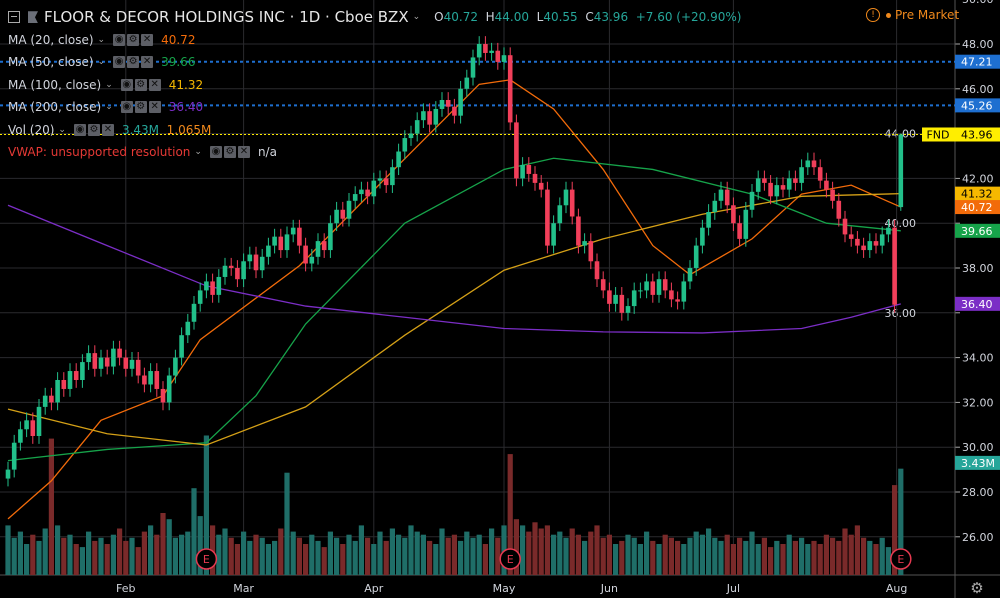 This screenshot has width=1000, height=598. What do you see at coordinates (374, 62) in the screenshot?
I see `indicator-row: MA (50, close) ⌄ ◉ ⚙ ✕ 39.66` at bounding box center [374, 62].